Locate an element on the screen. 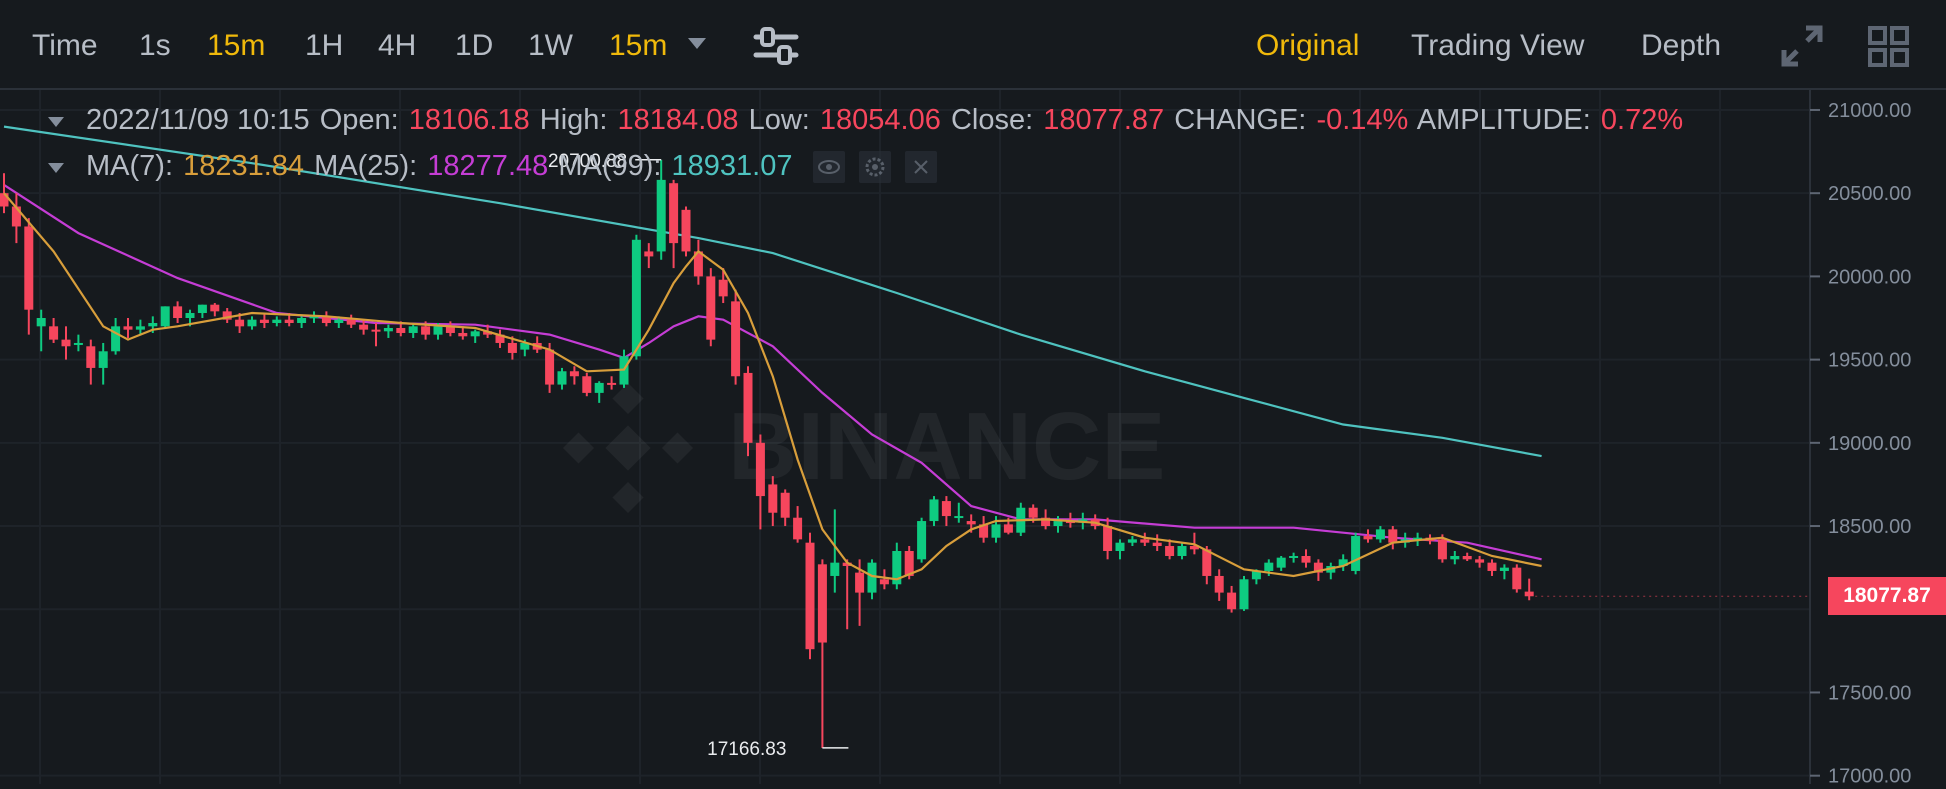  axis-tick-label: 21000.00 is located at coordinates (1869, 111).